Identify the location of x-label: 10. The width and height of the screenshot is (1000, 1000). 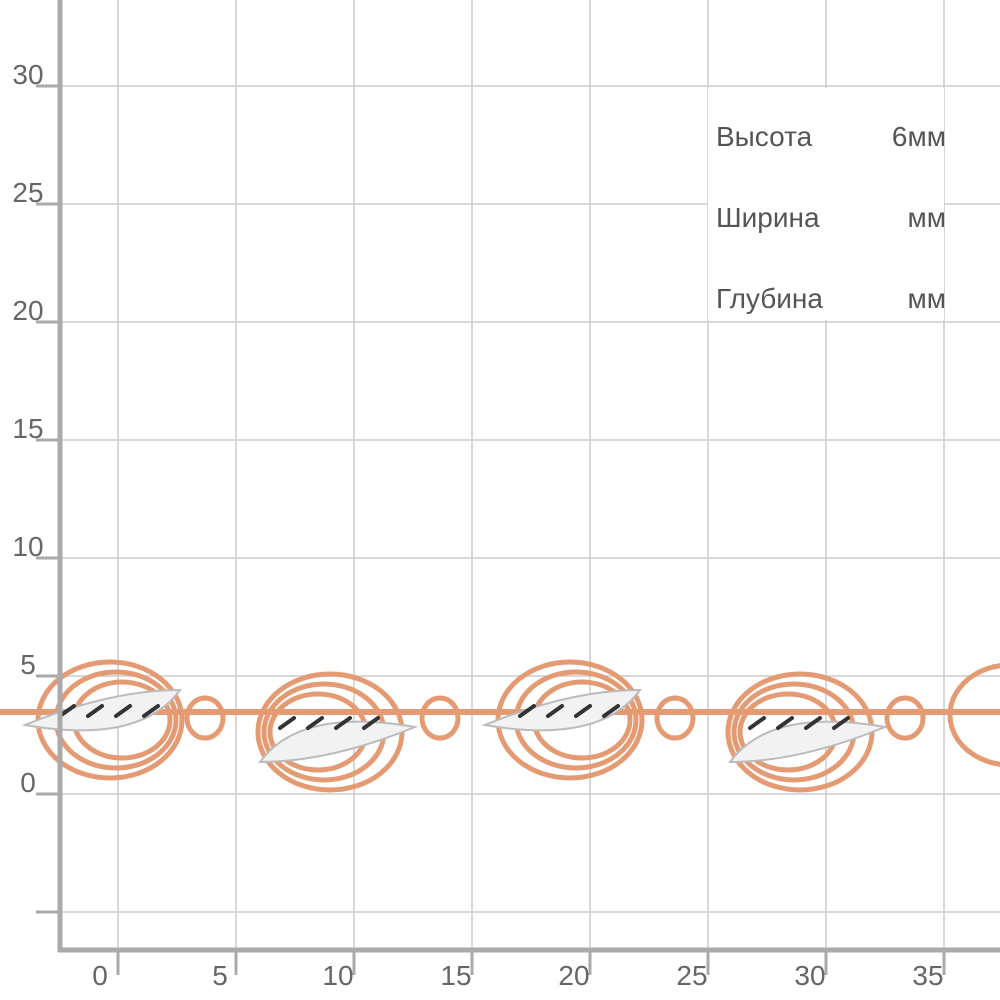
(337, 975).